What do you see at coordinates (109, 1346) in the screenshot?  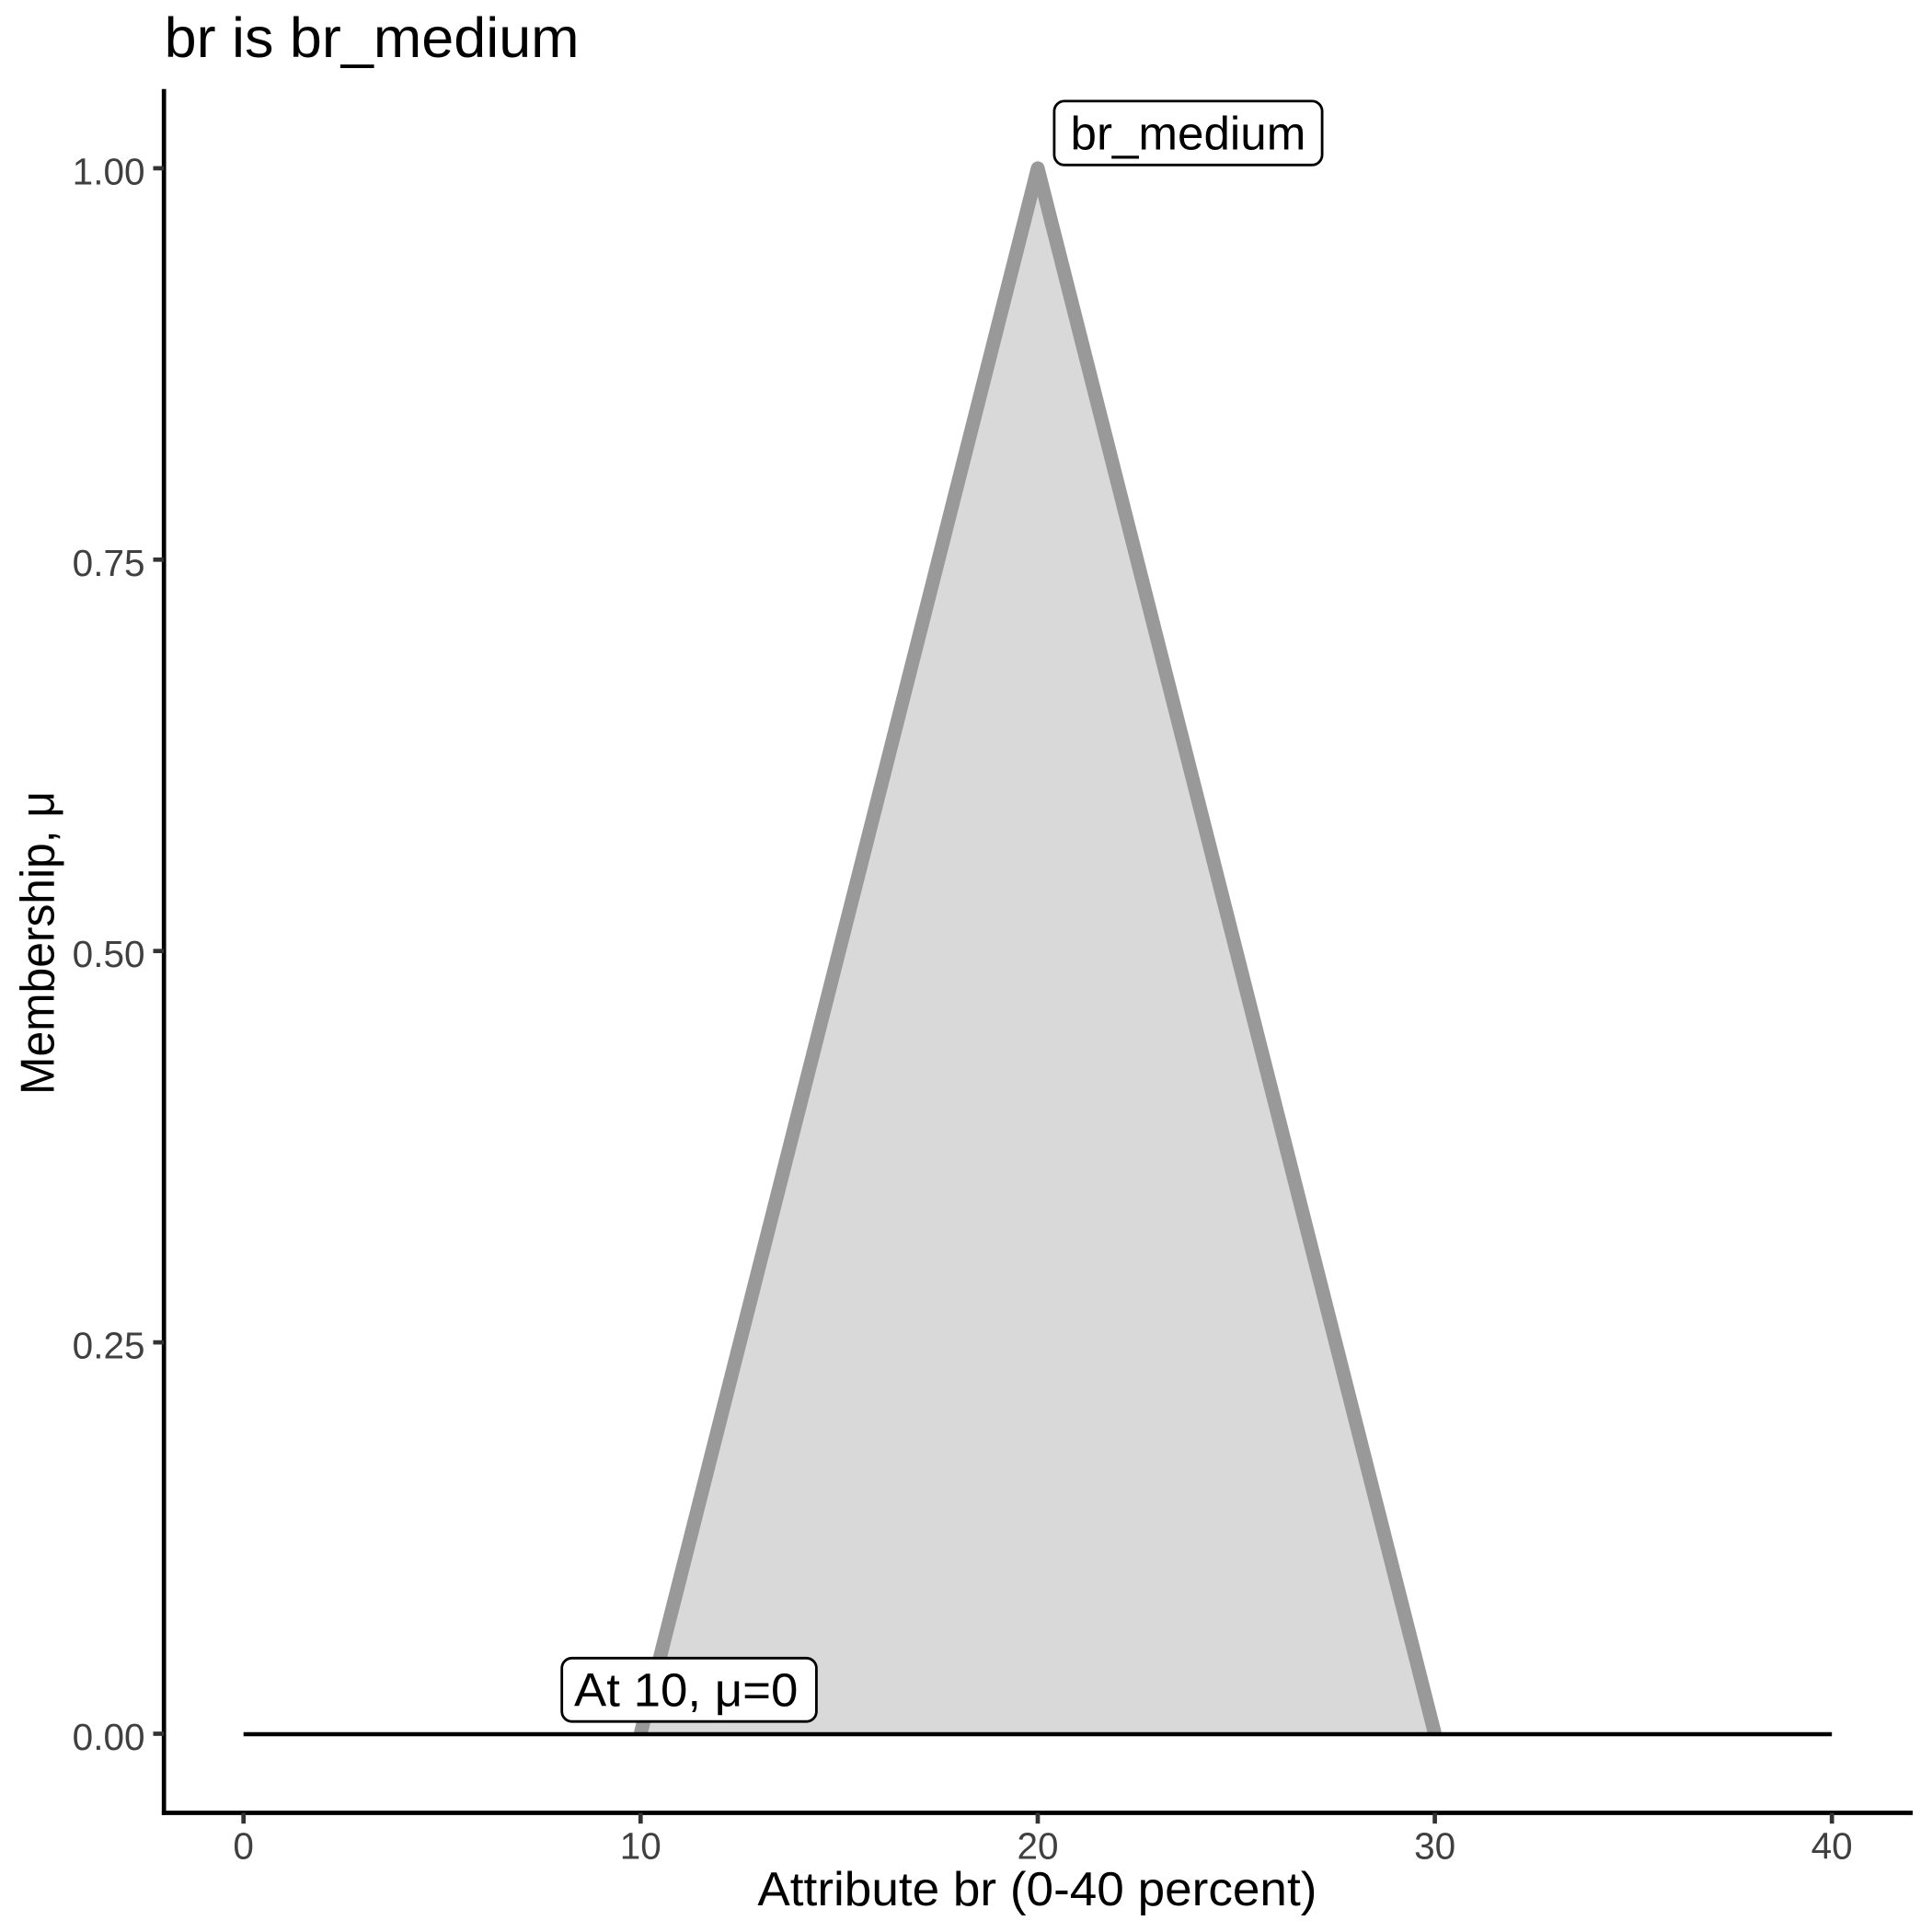 I see `svg-text: 0.25` at bounding box center [109, 1346].